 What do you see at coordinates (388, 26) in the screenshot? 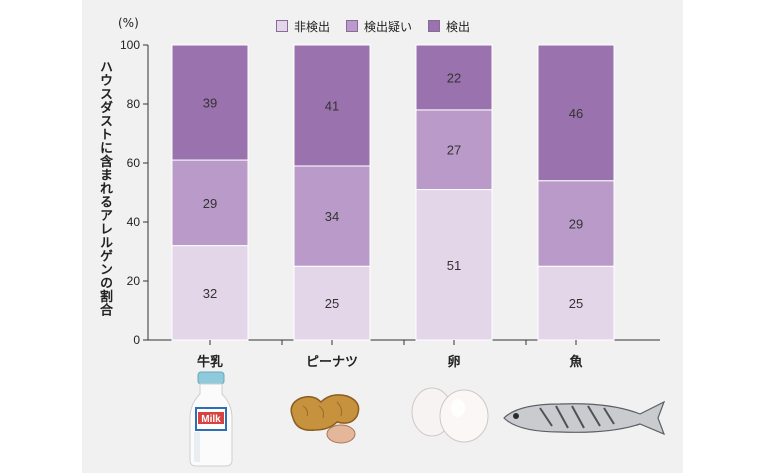
I see `legend-label: 検出疑い` at bounding box center [388, 26].